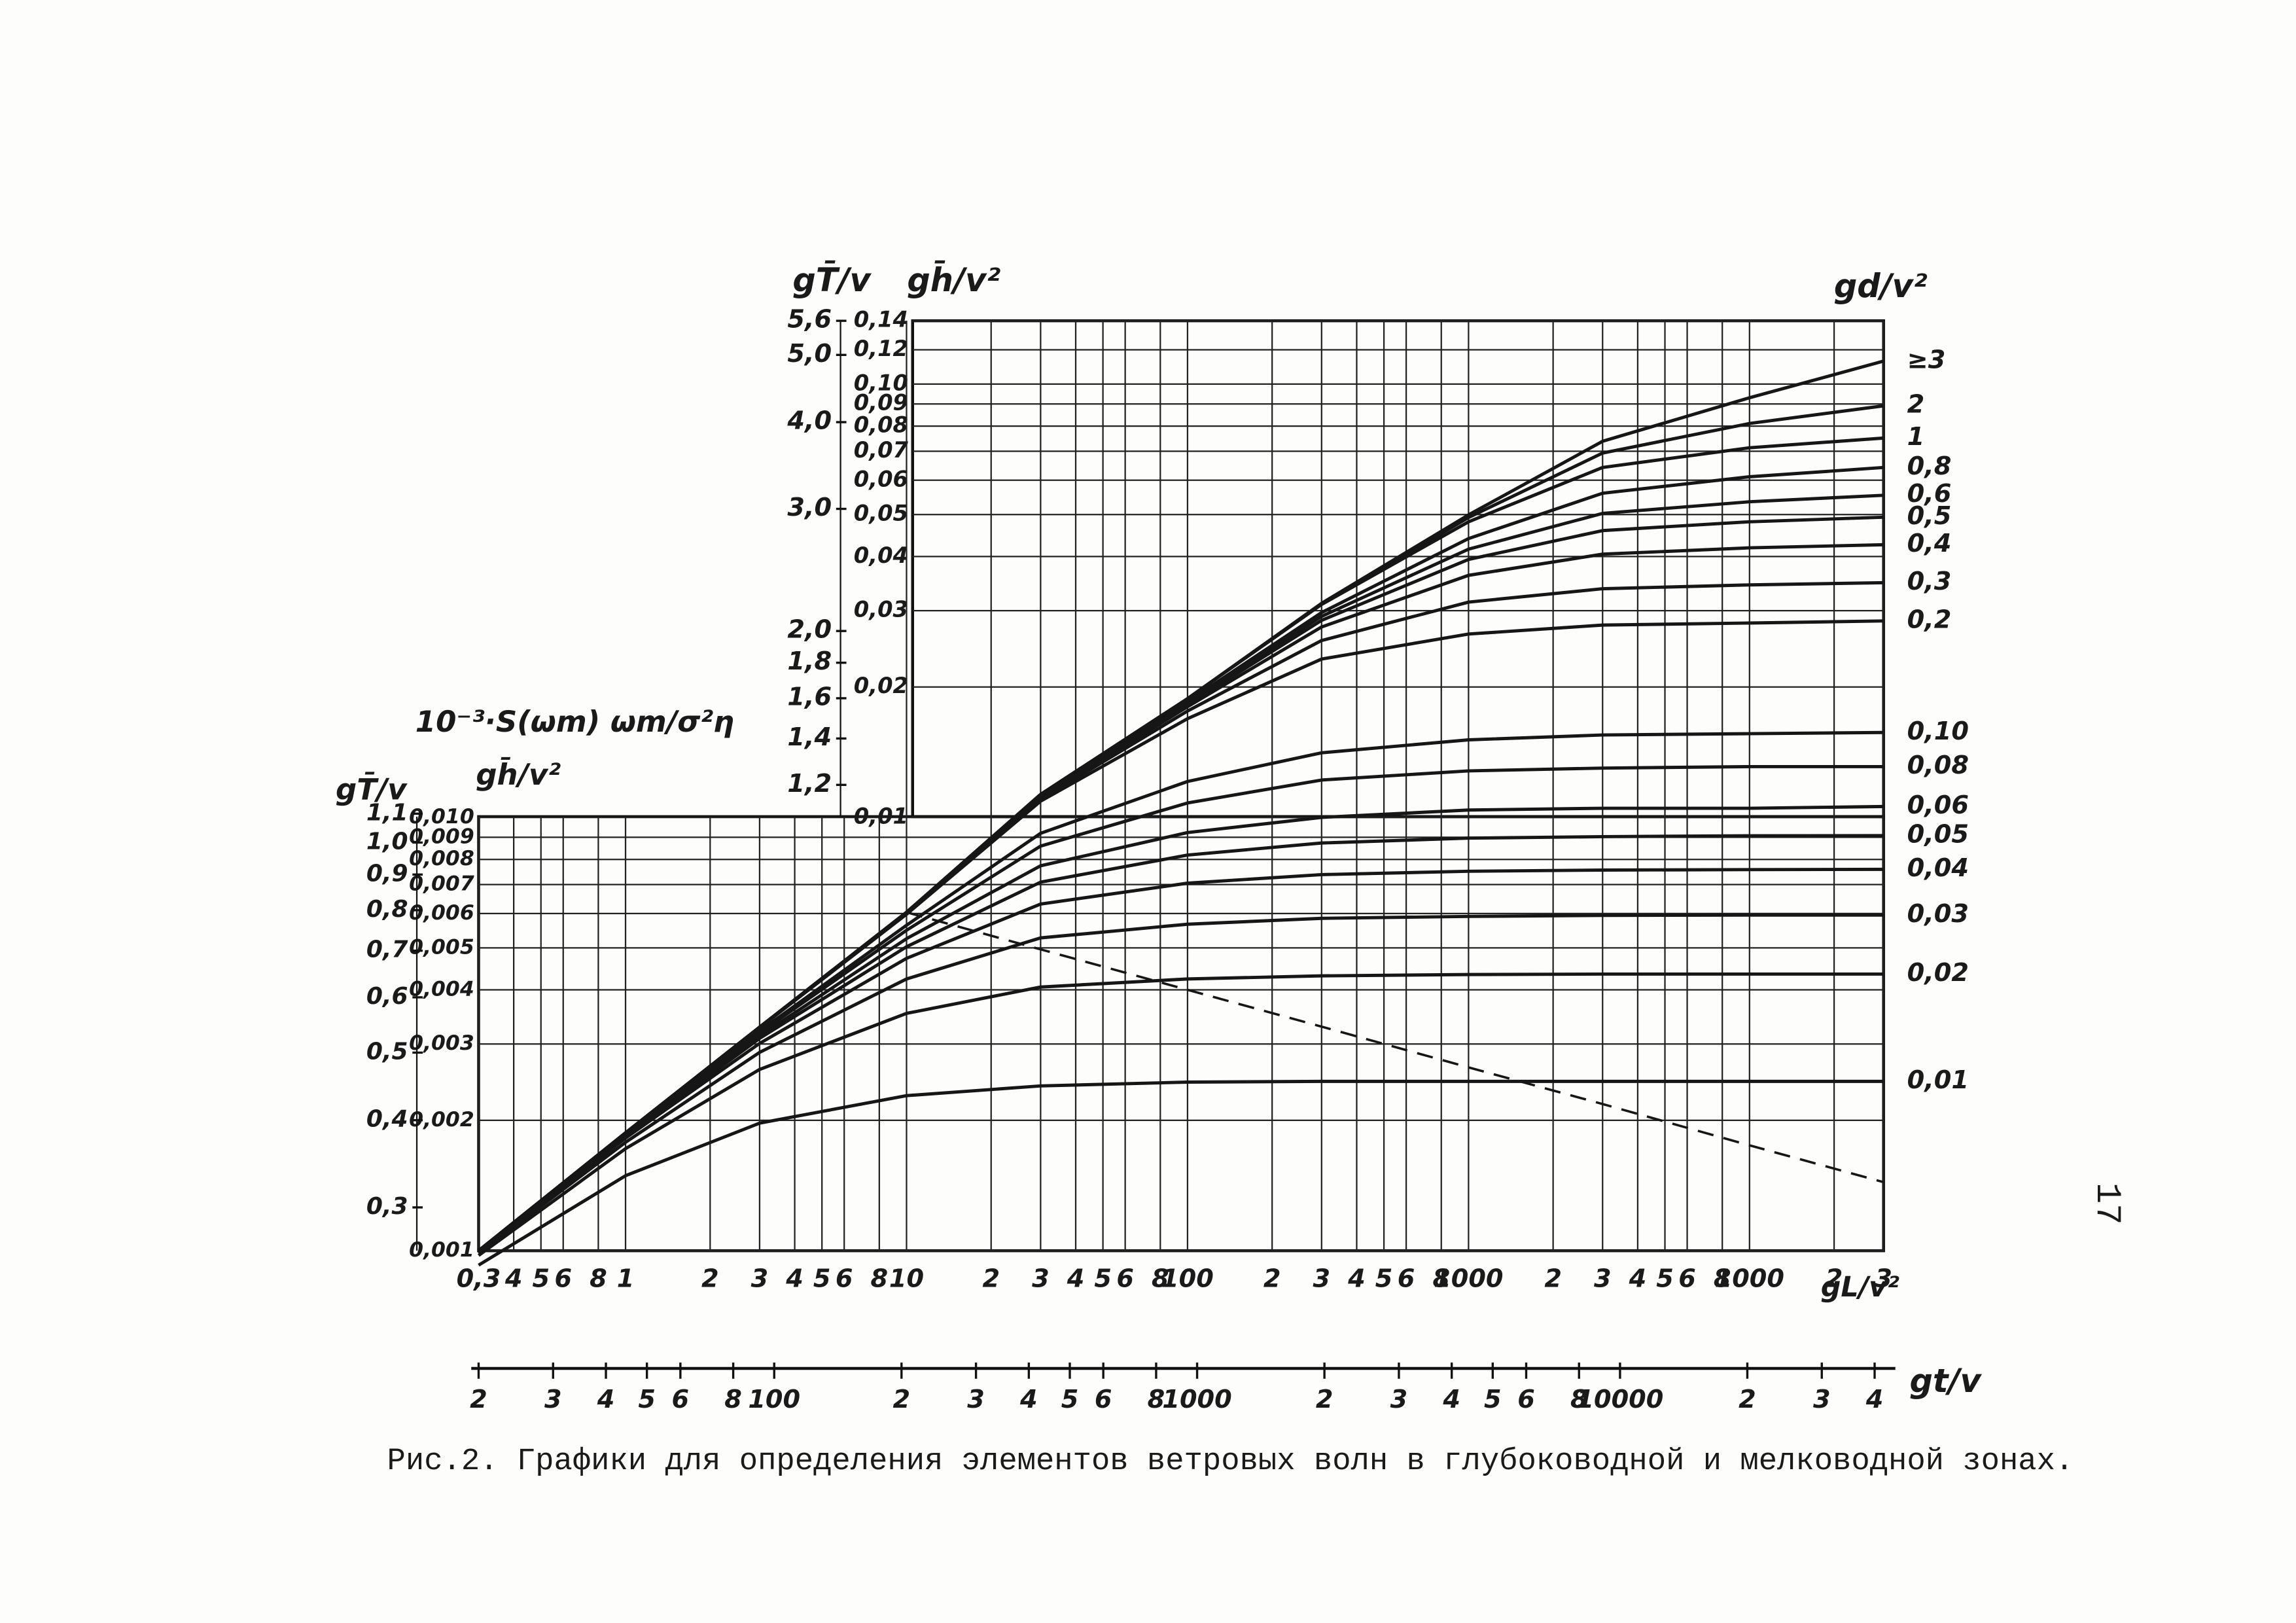 Image resolution: width=2296 pixels, height=1623 pixels. Describe the element at coordinates (1938, 835) in the screenshot. I see `series-label: 0,05` at that location.